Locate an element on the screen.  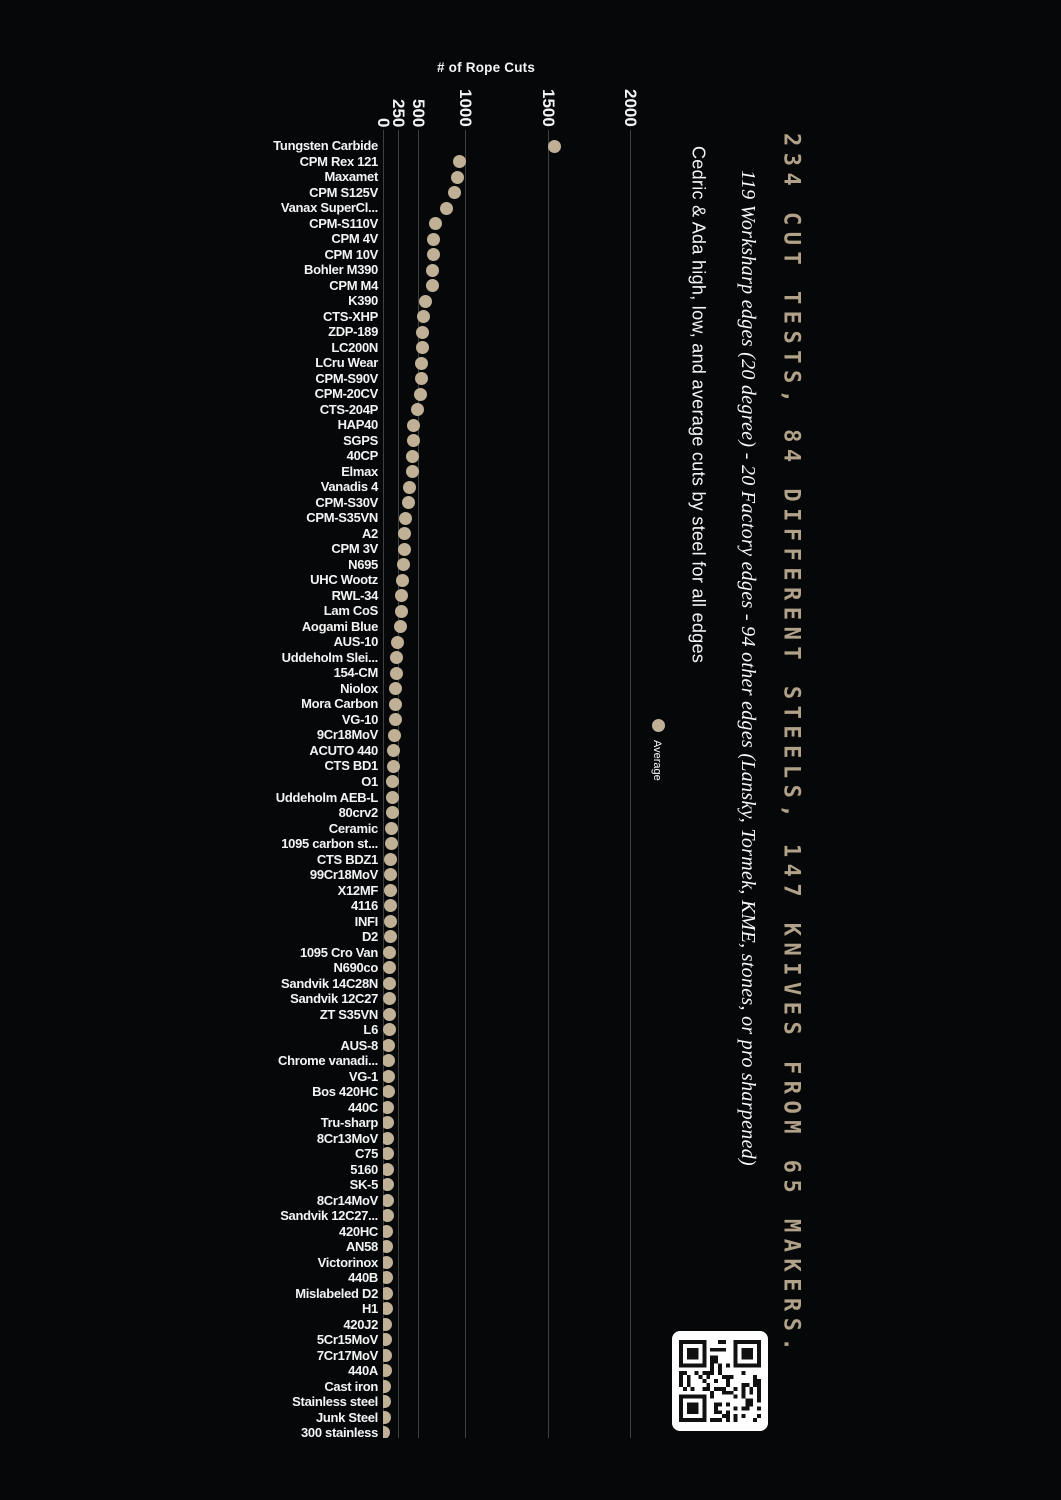
steel-label: CTS BD1 is located at coordinates (351, 766).